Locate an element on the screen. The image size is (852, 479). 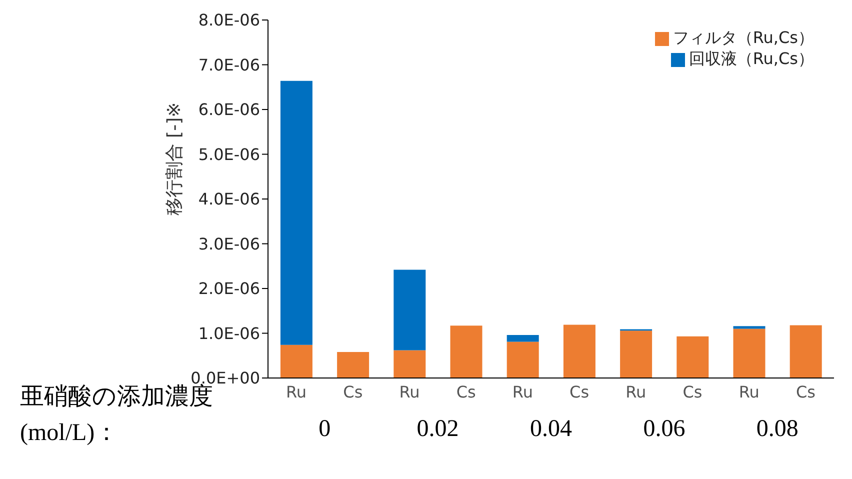
y-tick-label: 7.0E-06 is located at coordinates (229, 64).